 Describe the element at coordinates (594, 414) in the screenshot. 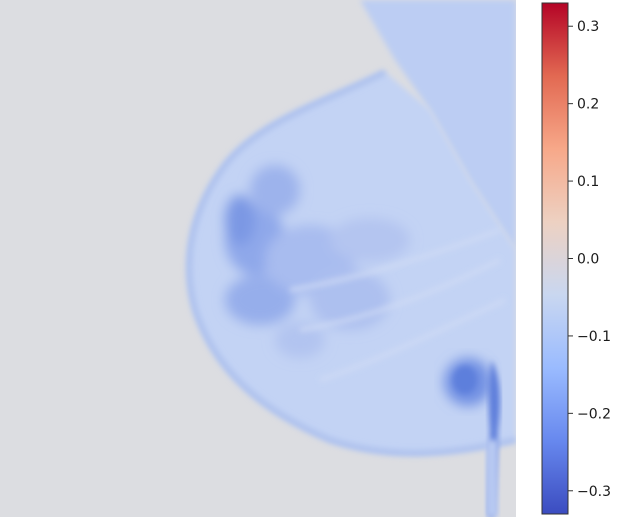

I see `colorbar-tick-label: −0.2` at that location.